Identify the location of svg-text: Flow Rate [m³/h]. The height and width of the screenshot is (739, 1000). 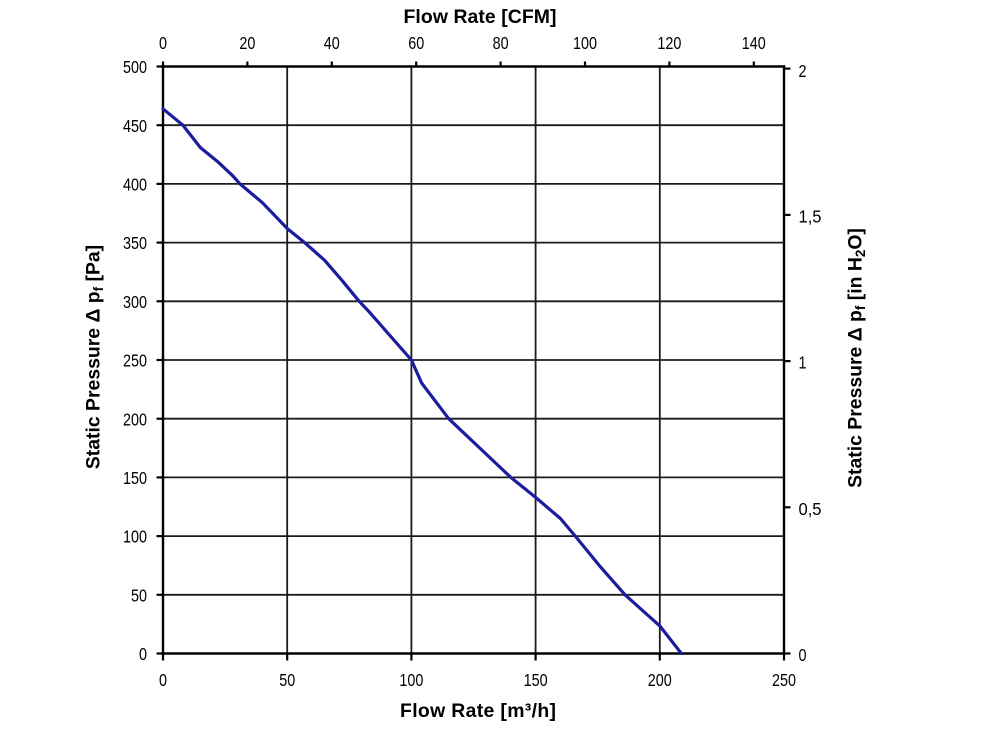
(478, 711).